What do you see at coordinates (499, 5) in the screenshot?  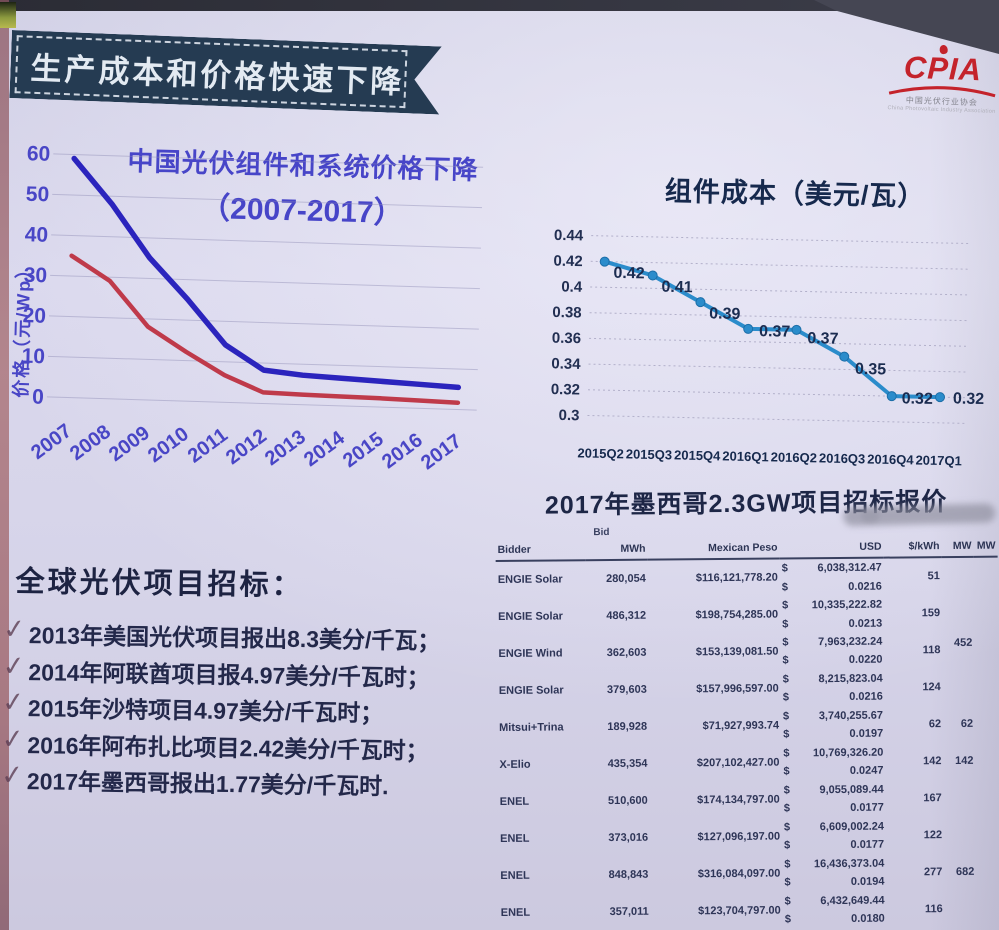 I see `photo-top-edge` at bounding box center [499, 5].